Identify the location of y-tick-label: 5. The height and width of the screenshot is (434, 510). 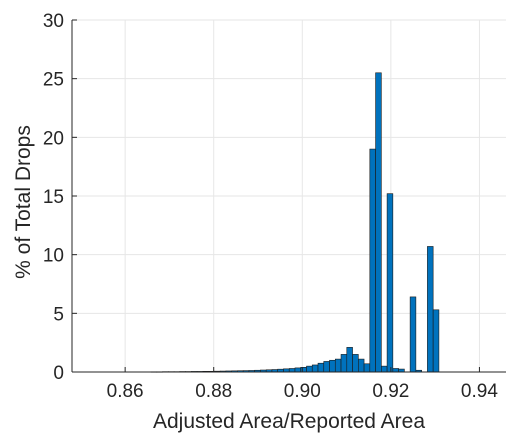
(58, 314).